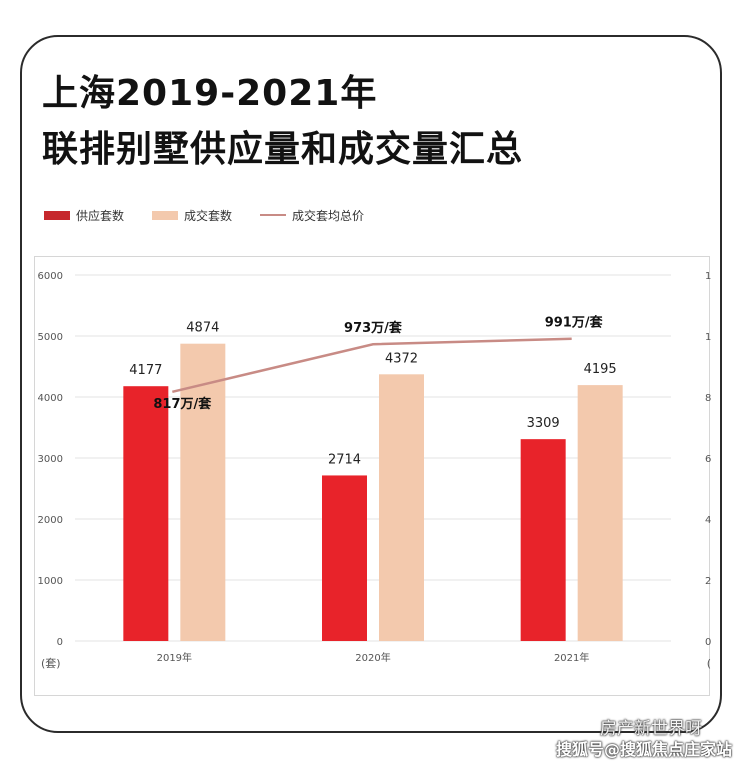 The width and height of the screenshot is (740, 762). Describe the element at coordinates (165, 215) in the screenshot. I see `legend-swatch-deal` at that location.